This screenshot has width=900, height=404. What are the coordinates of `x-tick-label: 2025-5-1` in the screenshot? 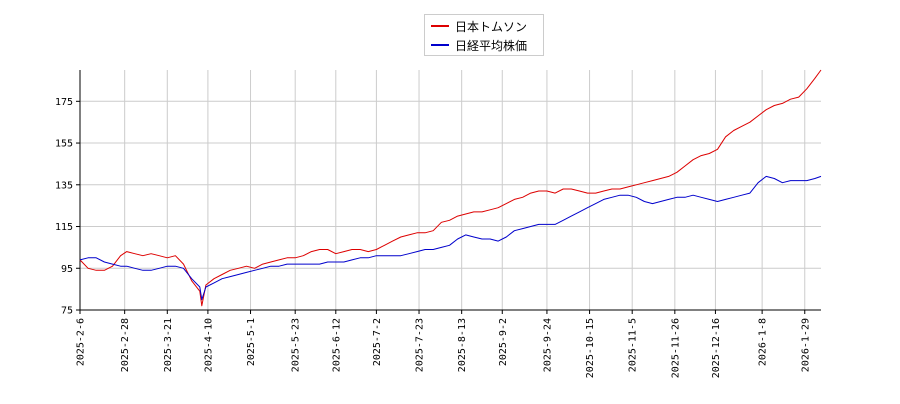 It's located at (251, 342).